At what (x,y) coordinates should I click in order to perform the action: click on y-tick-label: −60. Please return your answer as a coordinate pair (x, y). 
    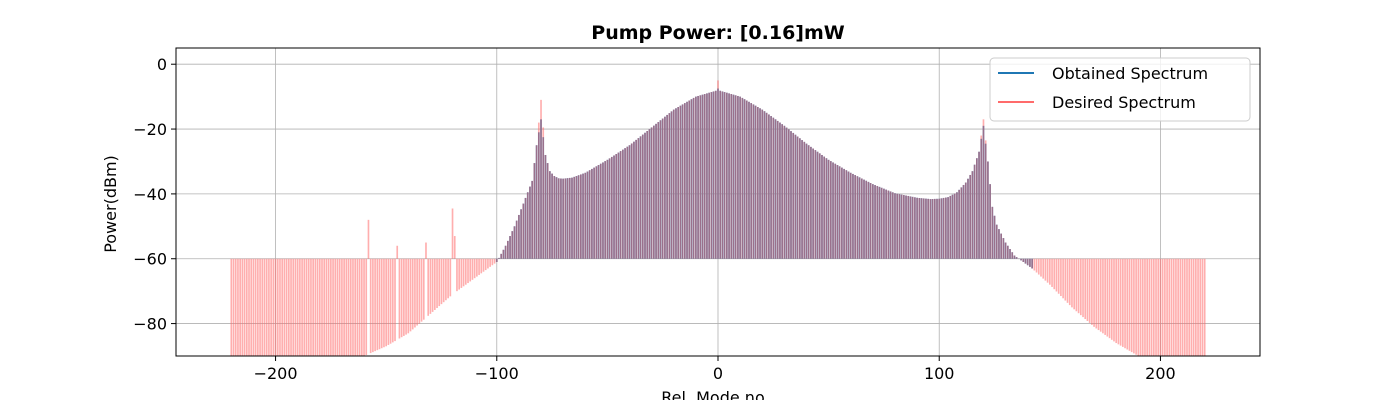
    Looking at the image, I should click on (150, 259).